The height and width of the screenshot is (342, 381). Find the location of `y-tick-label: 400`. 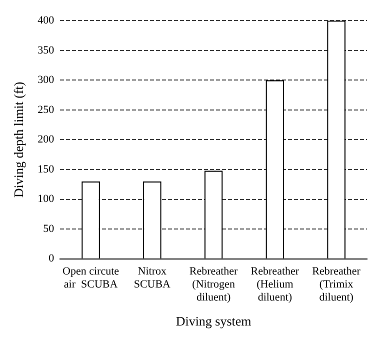

y-tick-label: 400 is located at coordinates (46, 20).